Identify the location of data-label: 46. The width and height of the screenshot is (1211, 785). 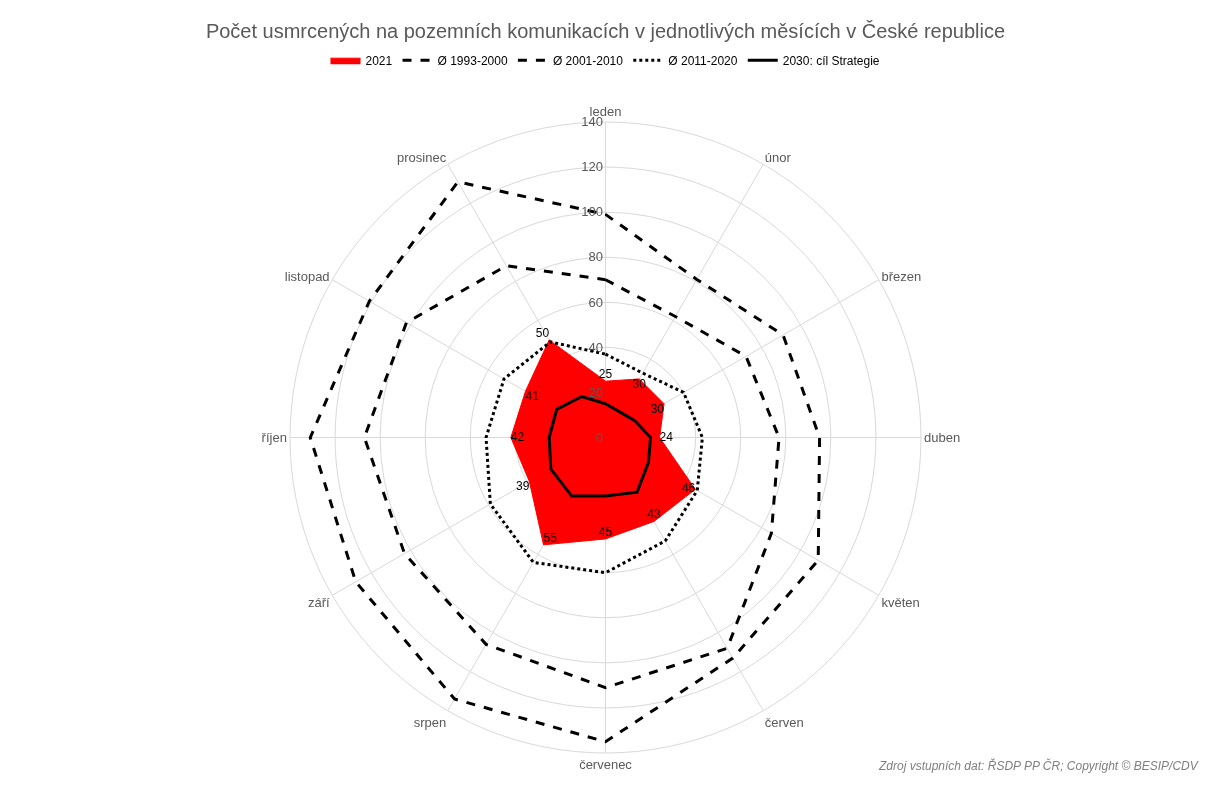
(688, 488).